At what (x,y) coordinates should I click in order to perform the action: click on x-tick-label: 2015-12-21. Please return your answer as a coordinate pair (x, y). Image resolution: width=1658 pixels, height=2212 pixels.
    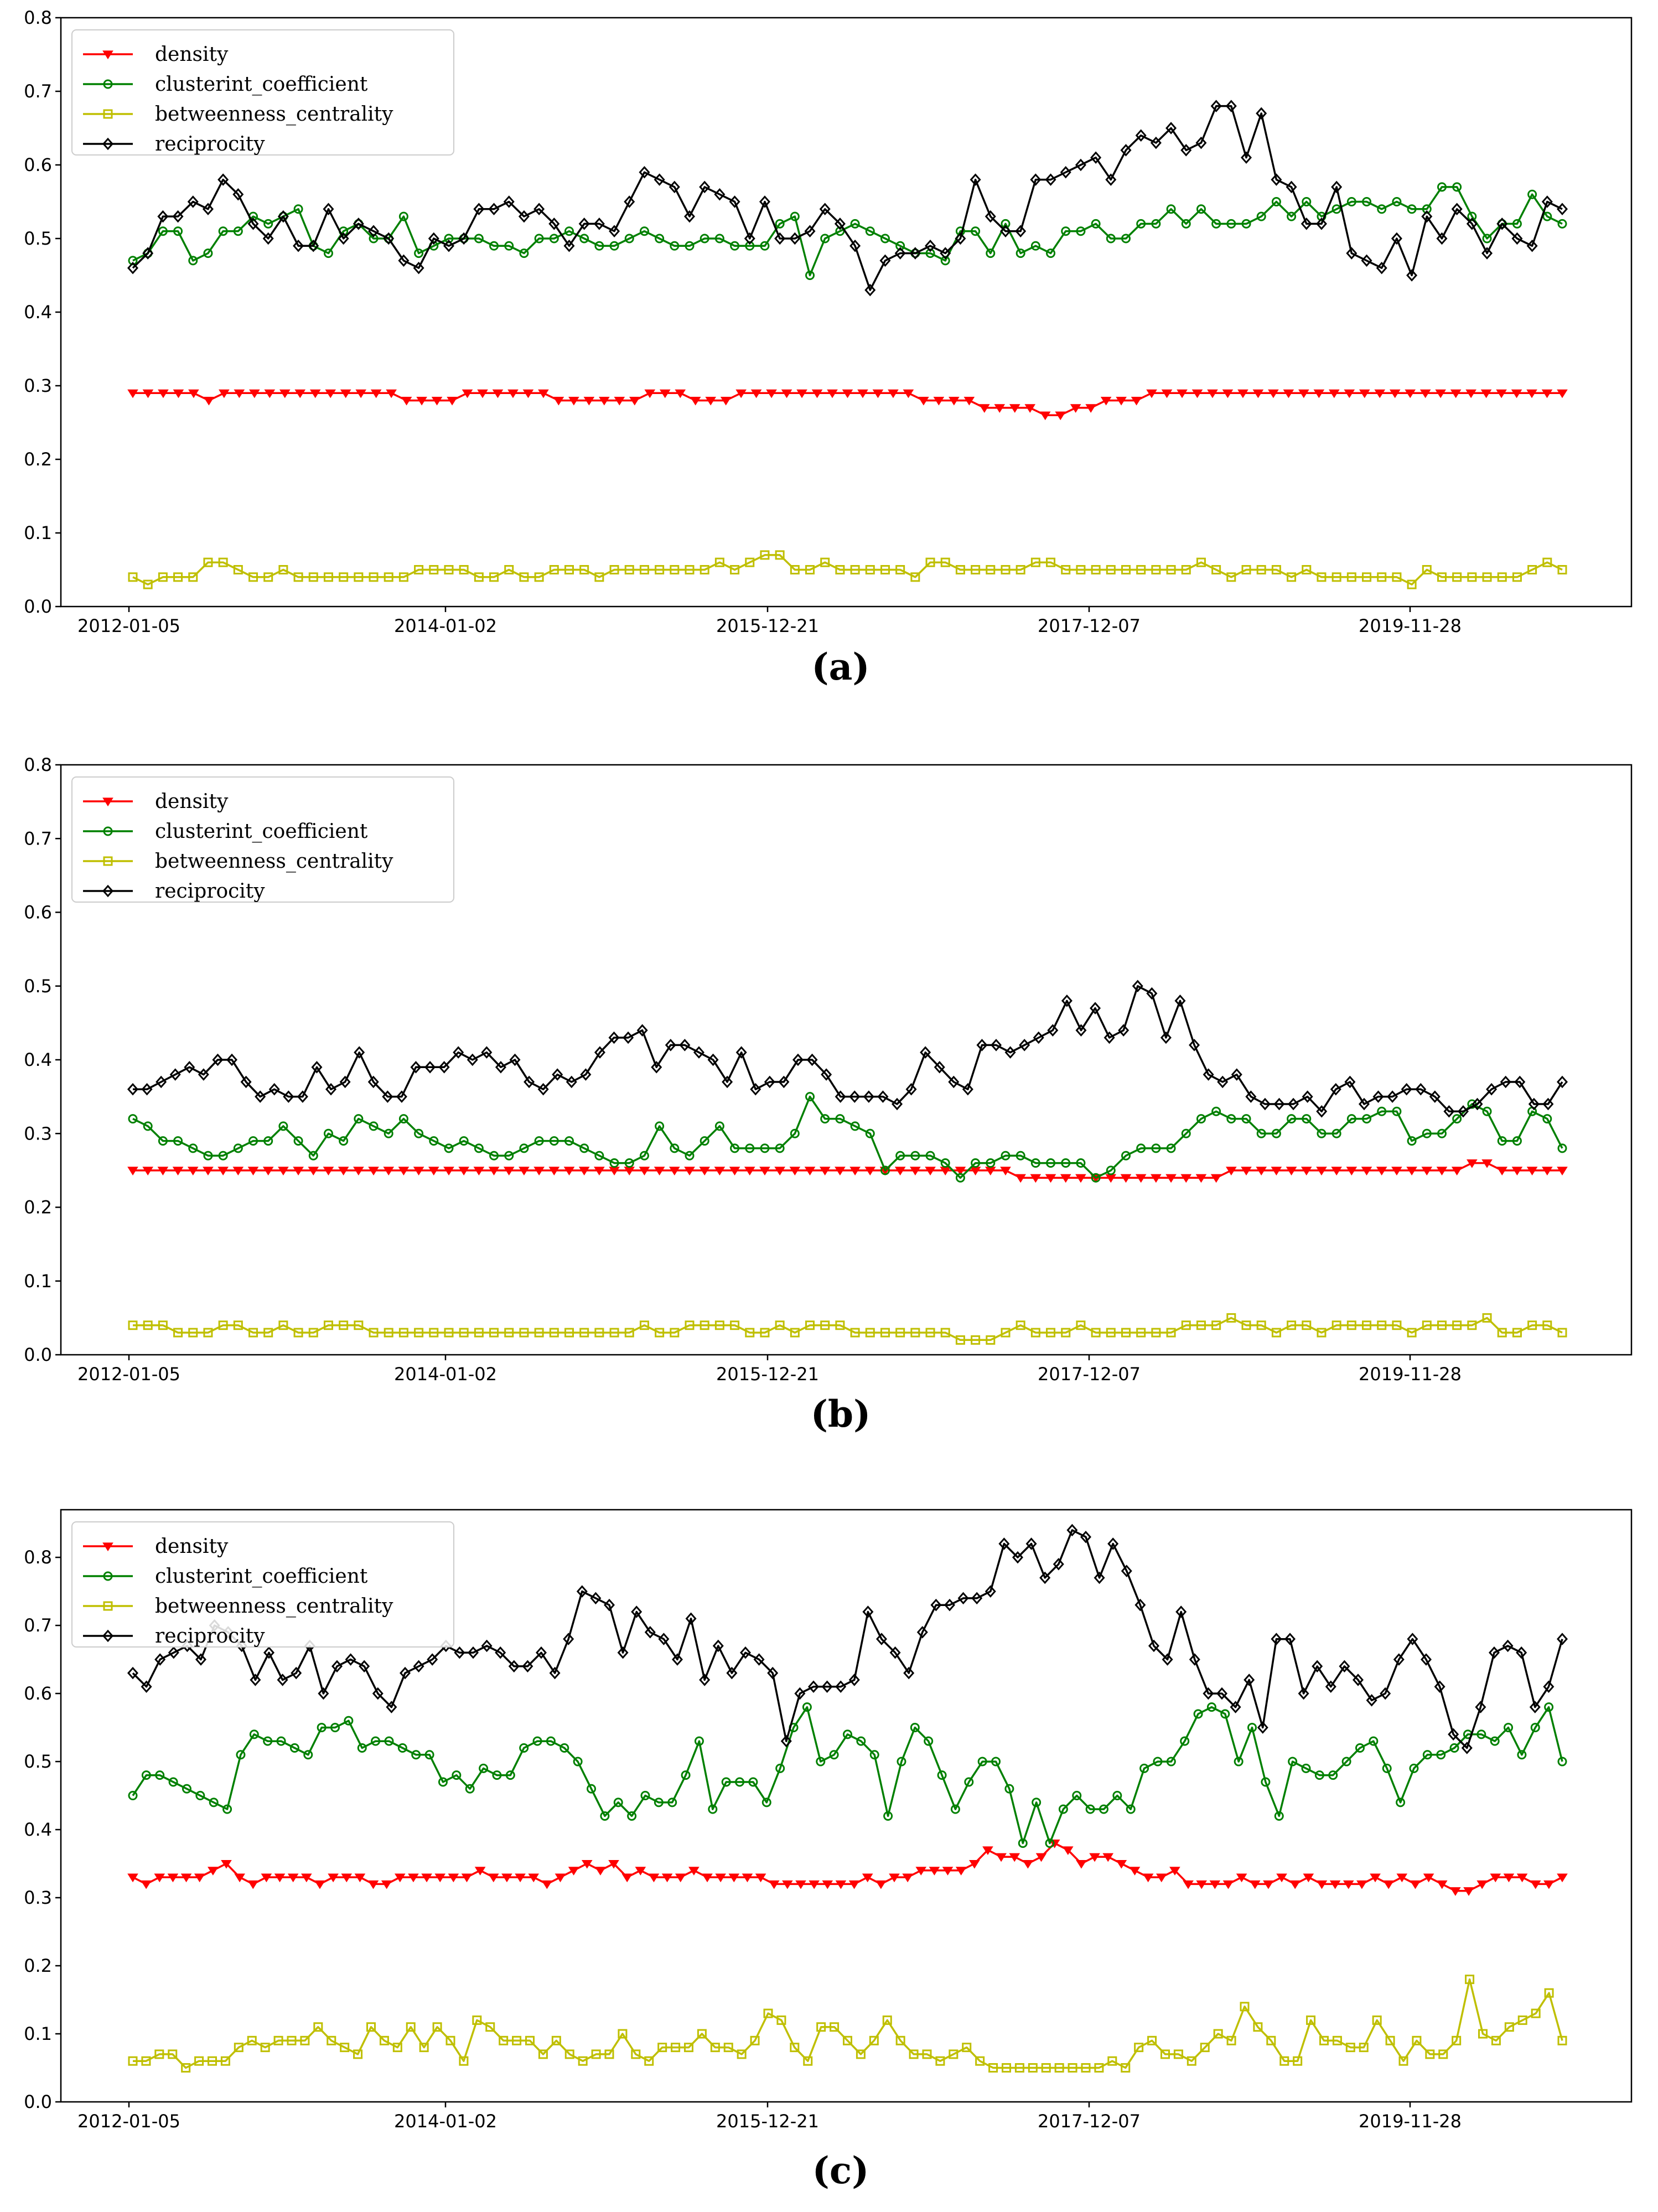
    Looking at the image, I should click on (767, 2121).